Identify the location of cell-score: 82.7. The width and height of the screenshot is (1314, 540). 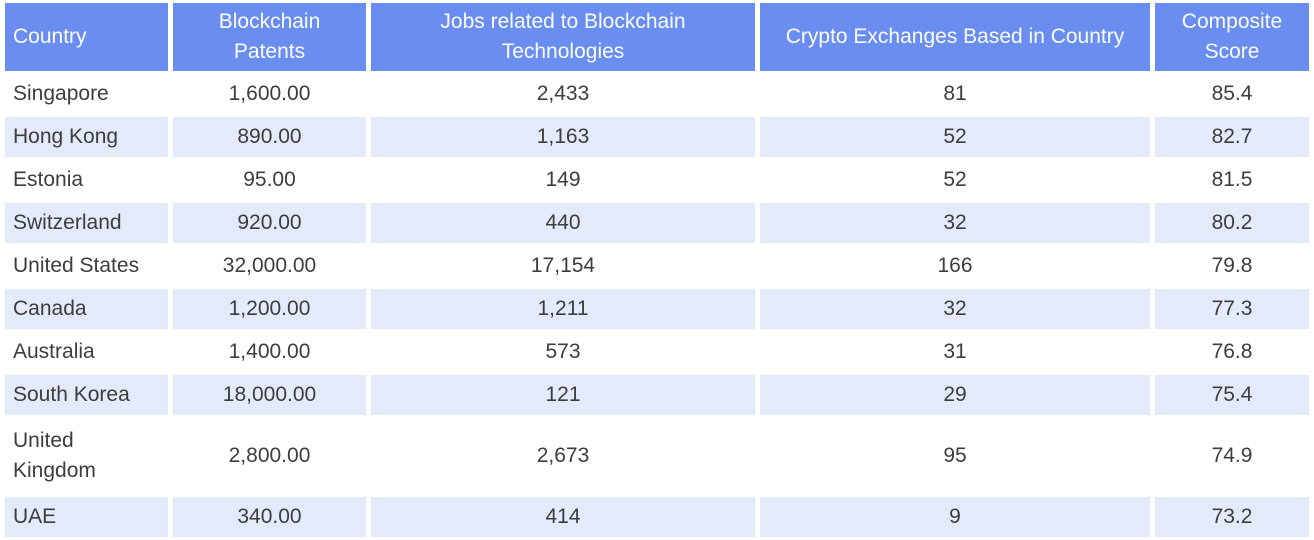
(1232, 137).